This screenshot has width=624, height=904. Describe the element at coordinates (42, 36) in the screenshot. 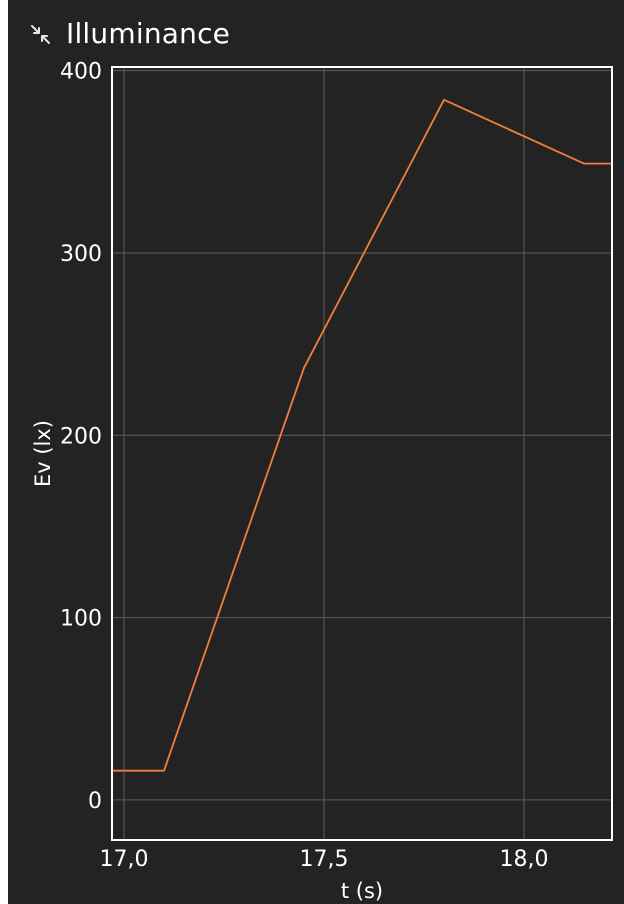

I see `collapse-arrows-icon` at that location.